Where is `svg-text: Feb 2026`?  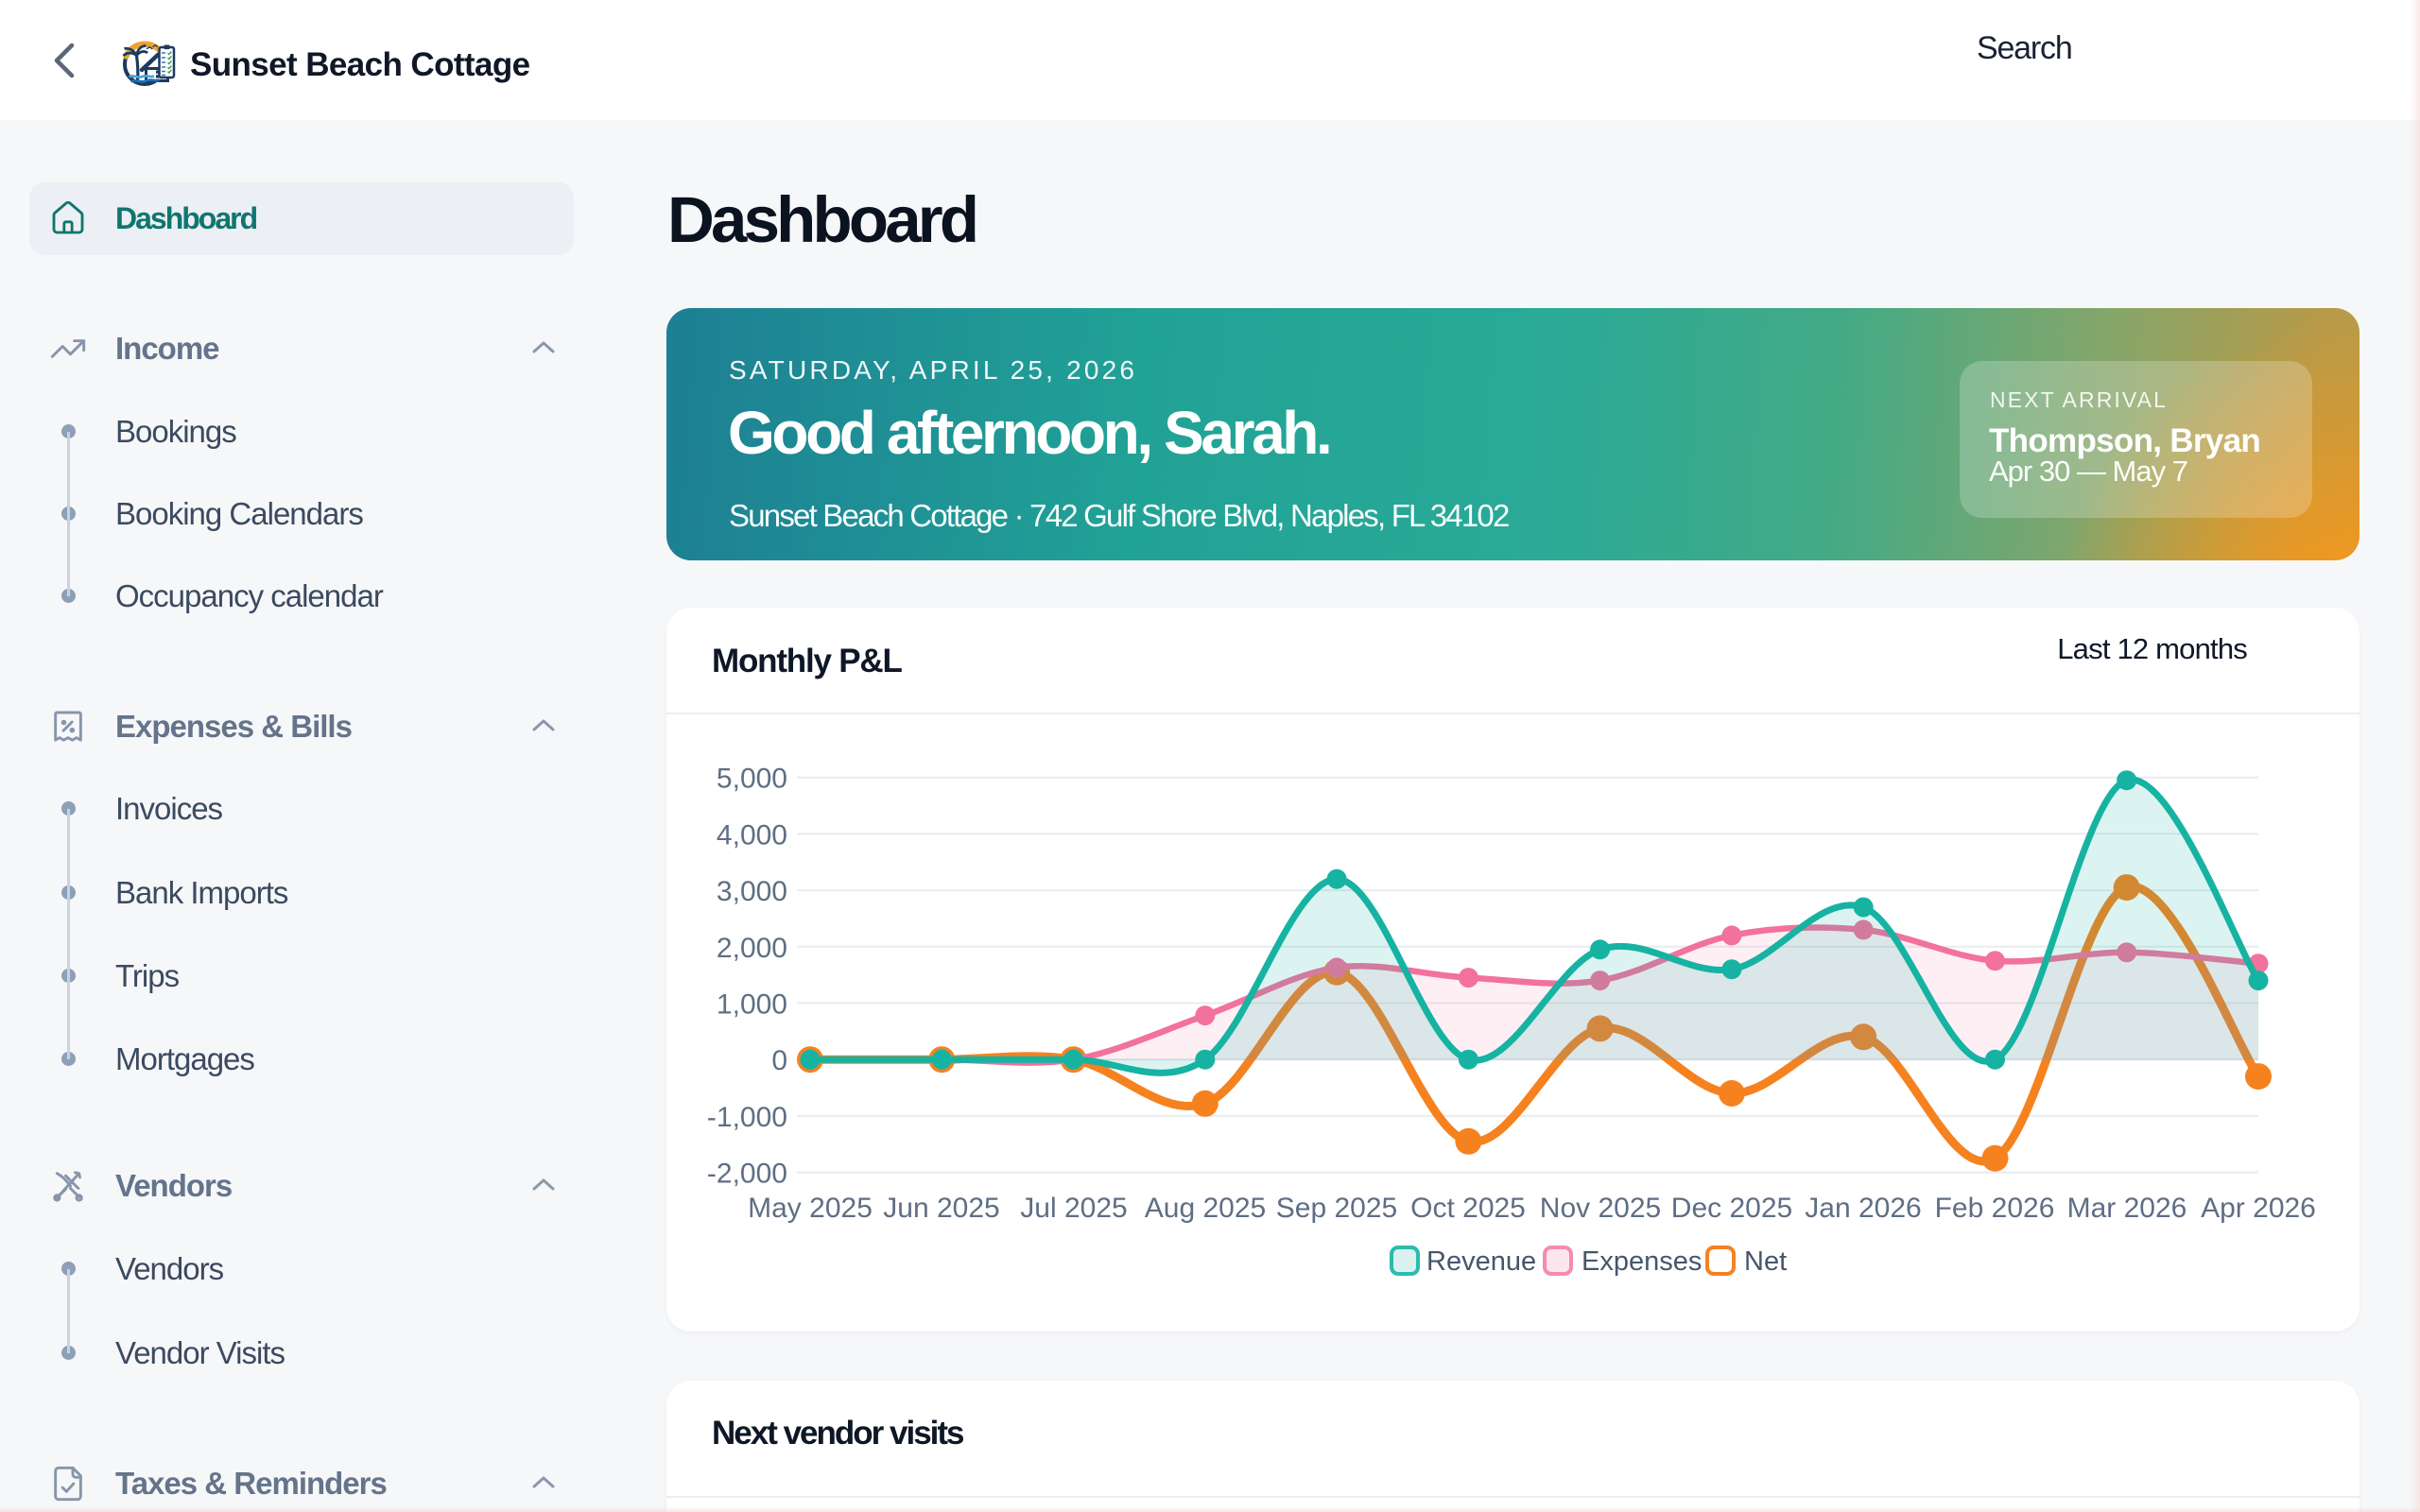 svg-text: Feb 2026 is located at coordinates (1995, 1208).